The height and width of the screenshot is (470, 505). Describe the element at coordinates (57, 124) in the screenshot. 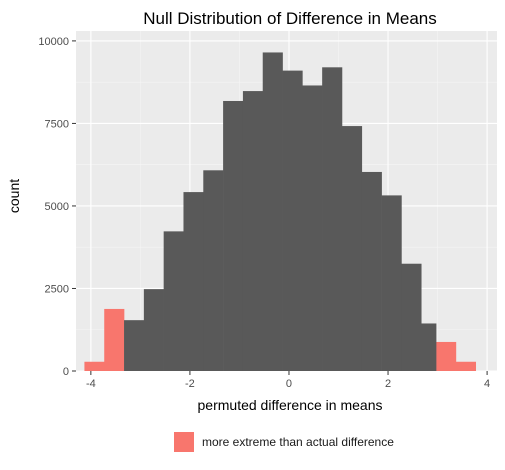

I see `y-tick-label: 7500` at that location.